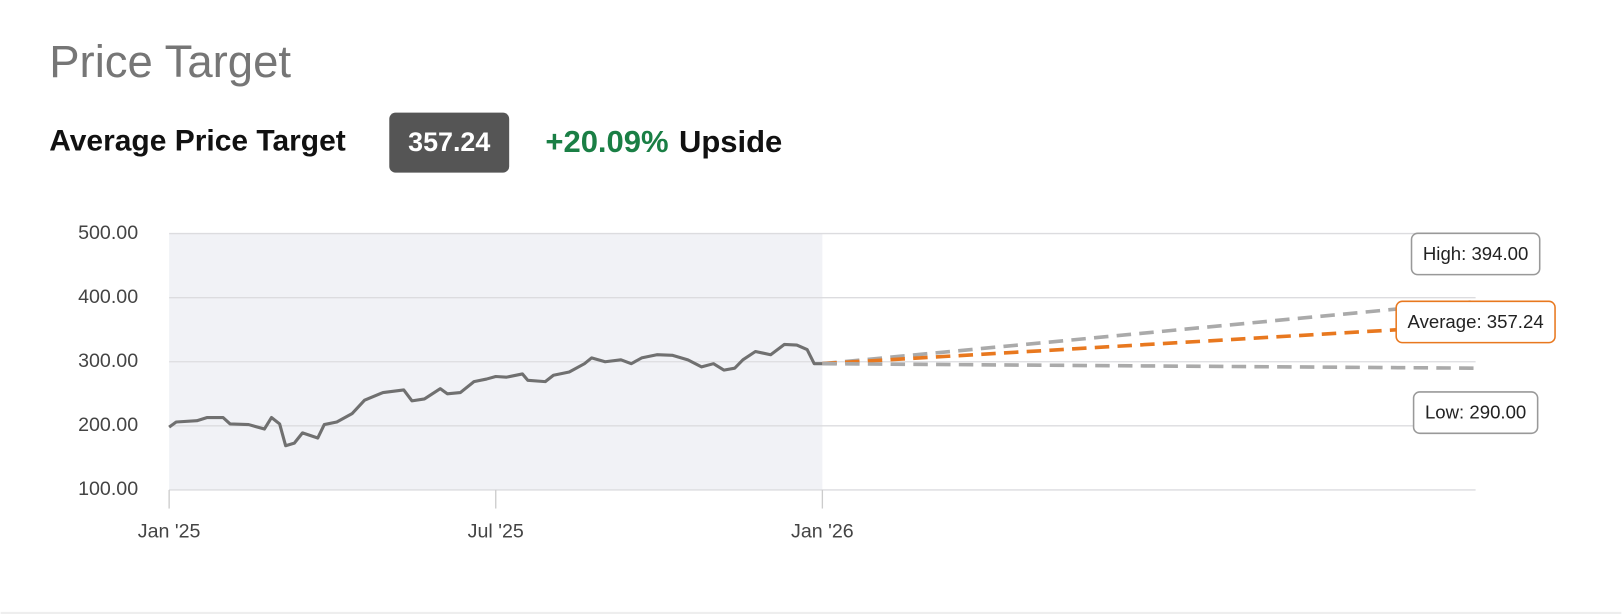  I want to click on target-label: Low: 290.00, so click(1475, 412).